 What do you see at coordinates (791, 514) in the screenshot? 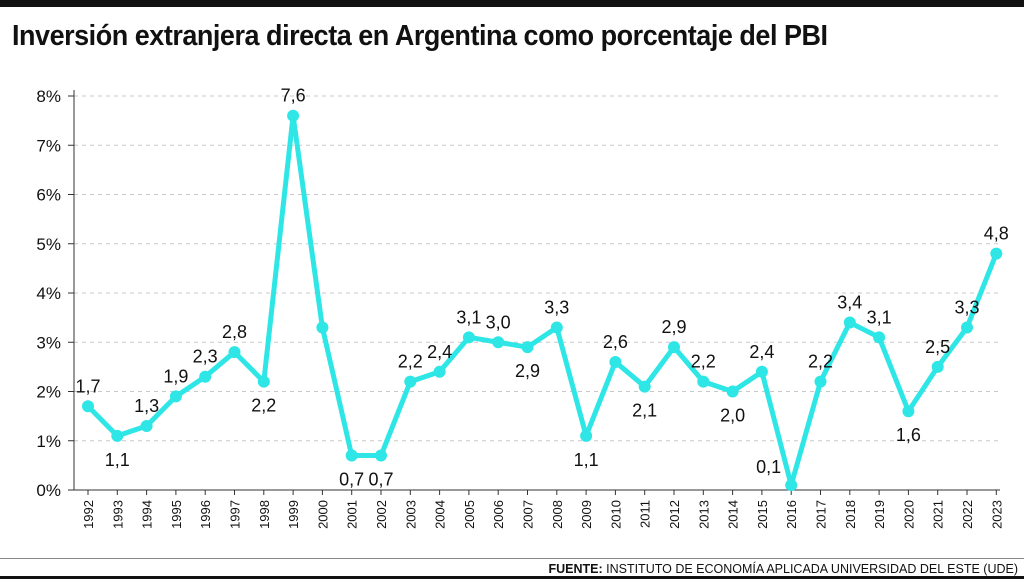
I see `x-tick-label: 2016` at bounding box center [791, 514].